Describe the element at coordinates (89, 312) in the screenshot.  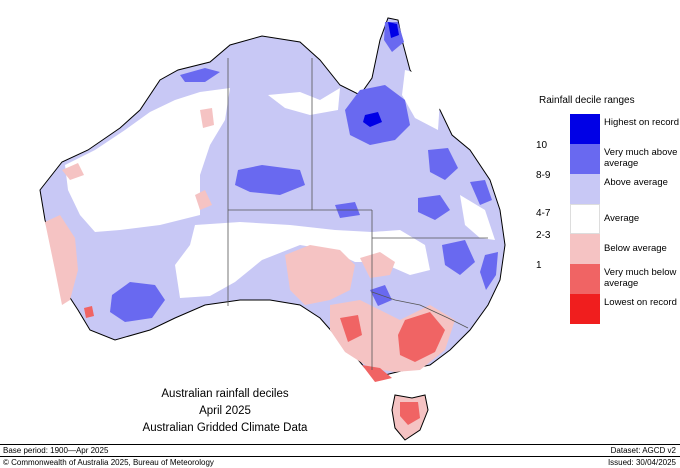
I see `very-much-below-wa-sw` at that location.